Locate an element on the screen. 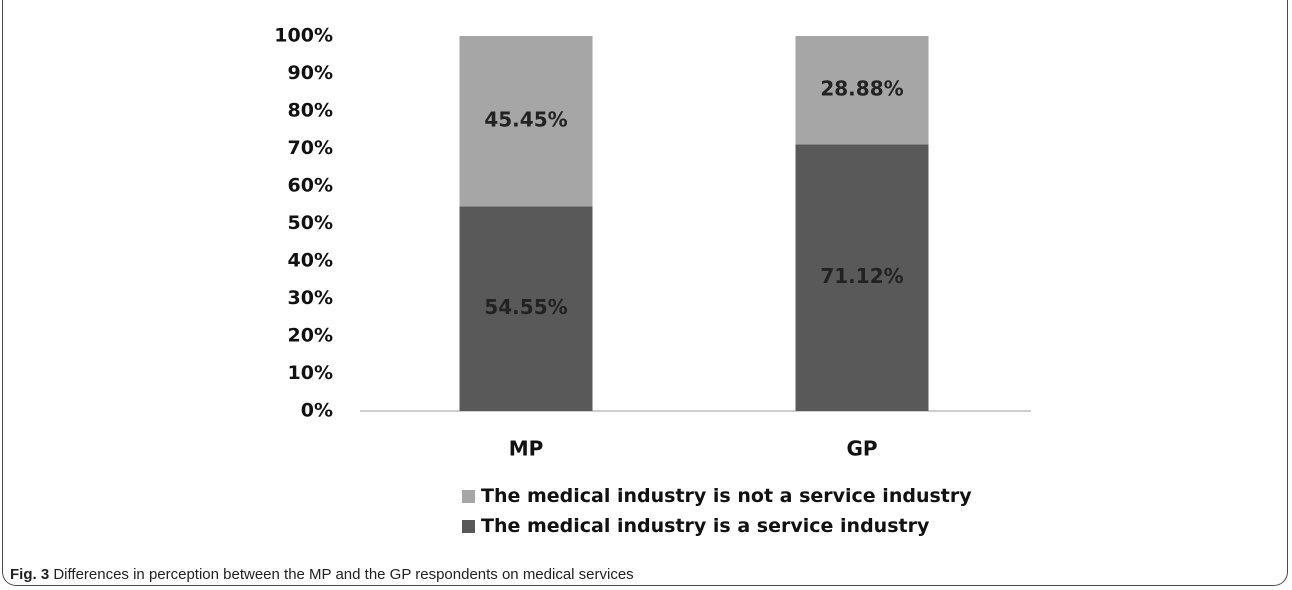 Image resolution: width=1292 pixels, height=590 pixels. data-label-gp-the-medical-industry-is-not-a-service-industry: 28.88% is located at coordinates (861, 89).